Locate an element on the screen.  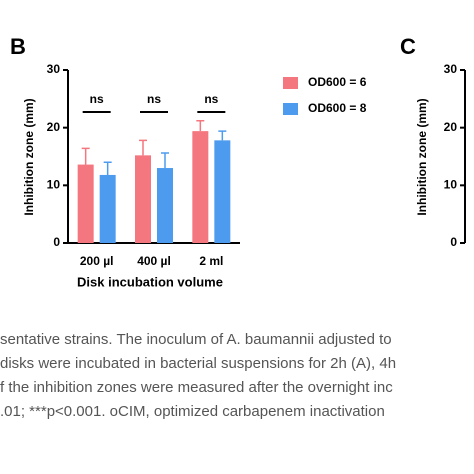
x-tick-label: 200 µl is located at coordinates (97, 261).